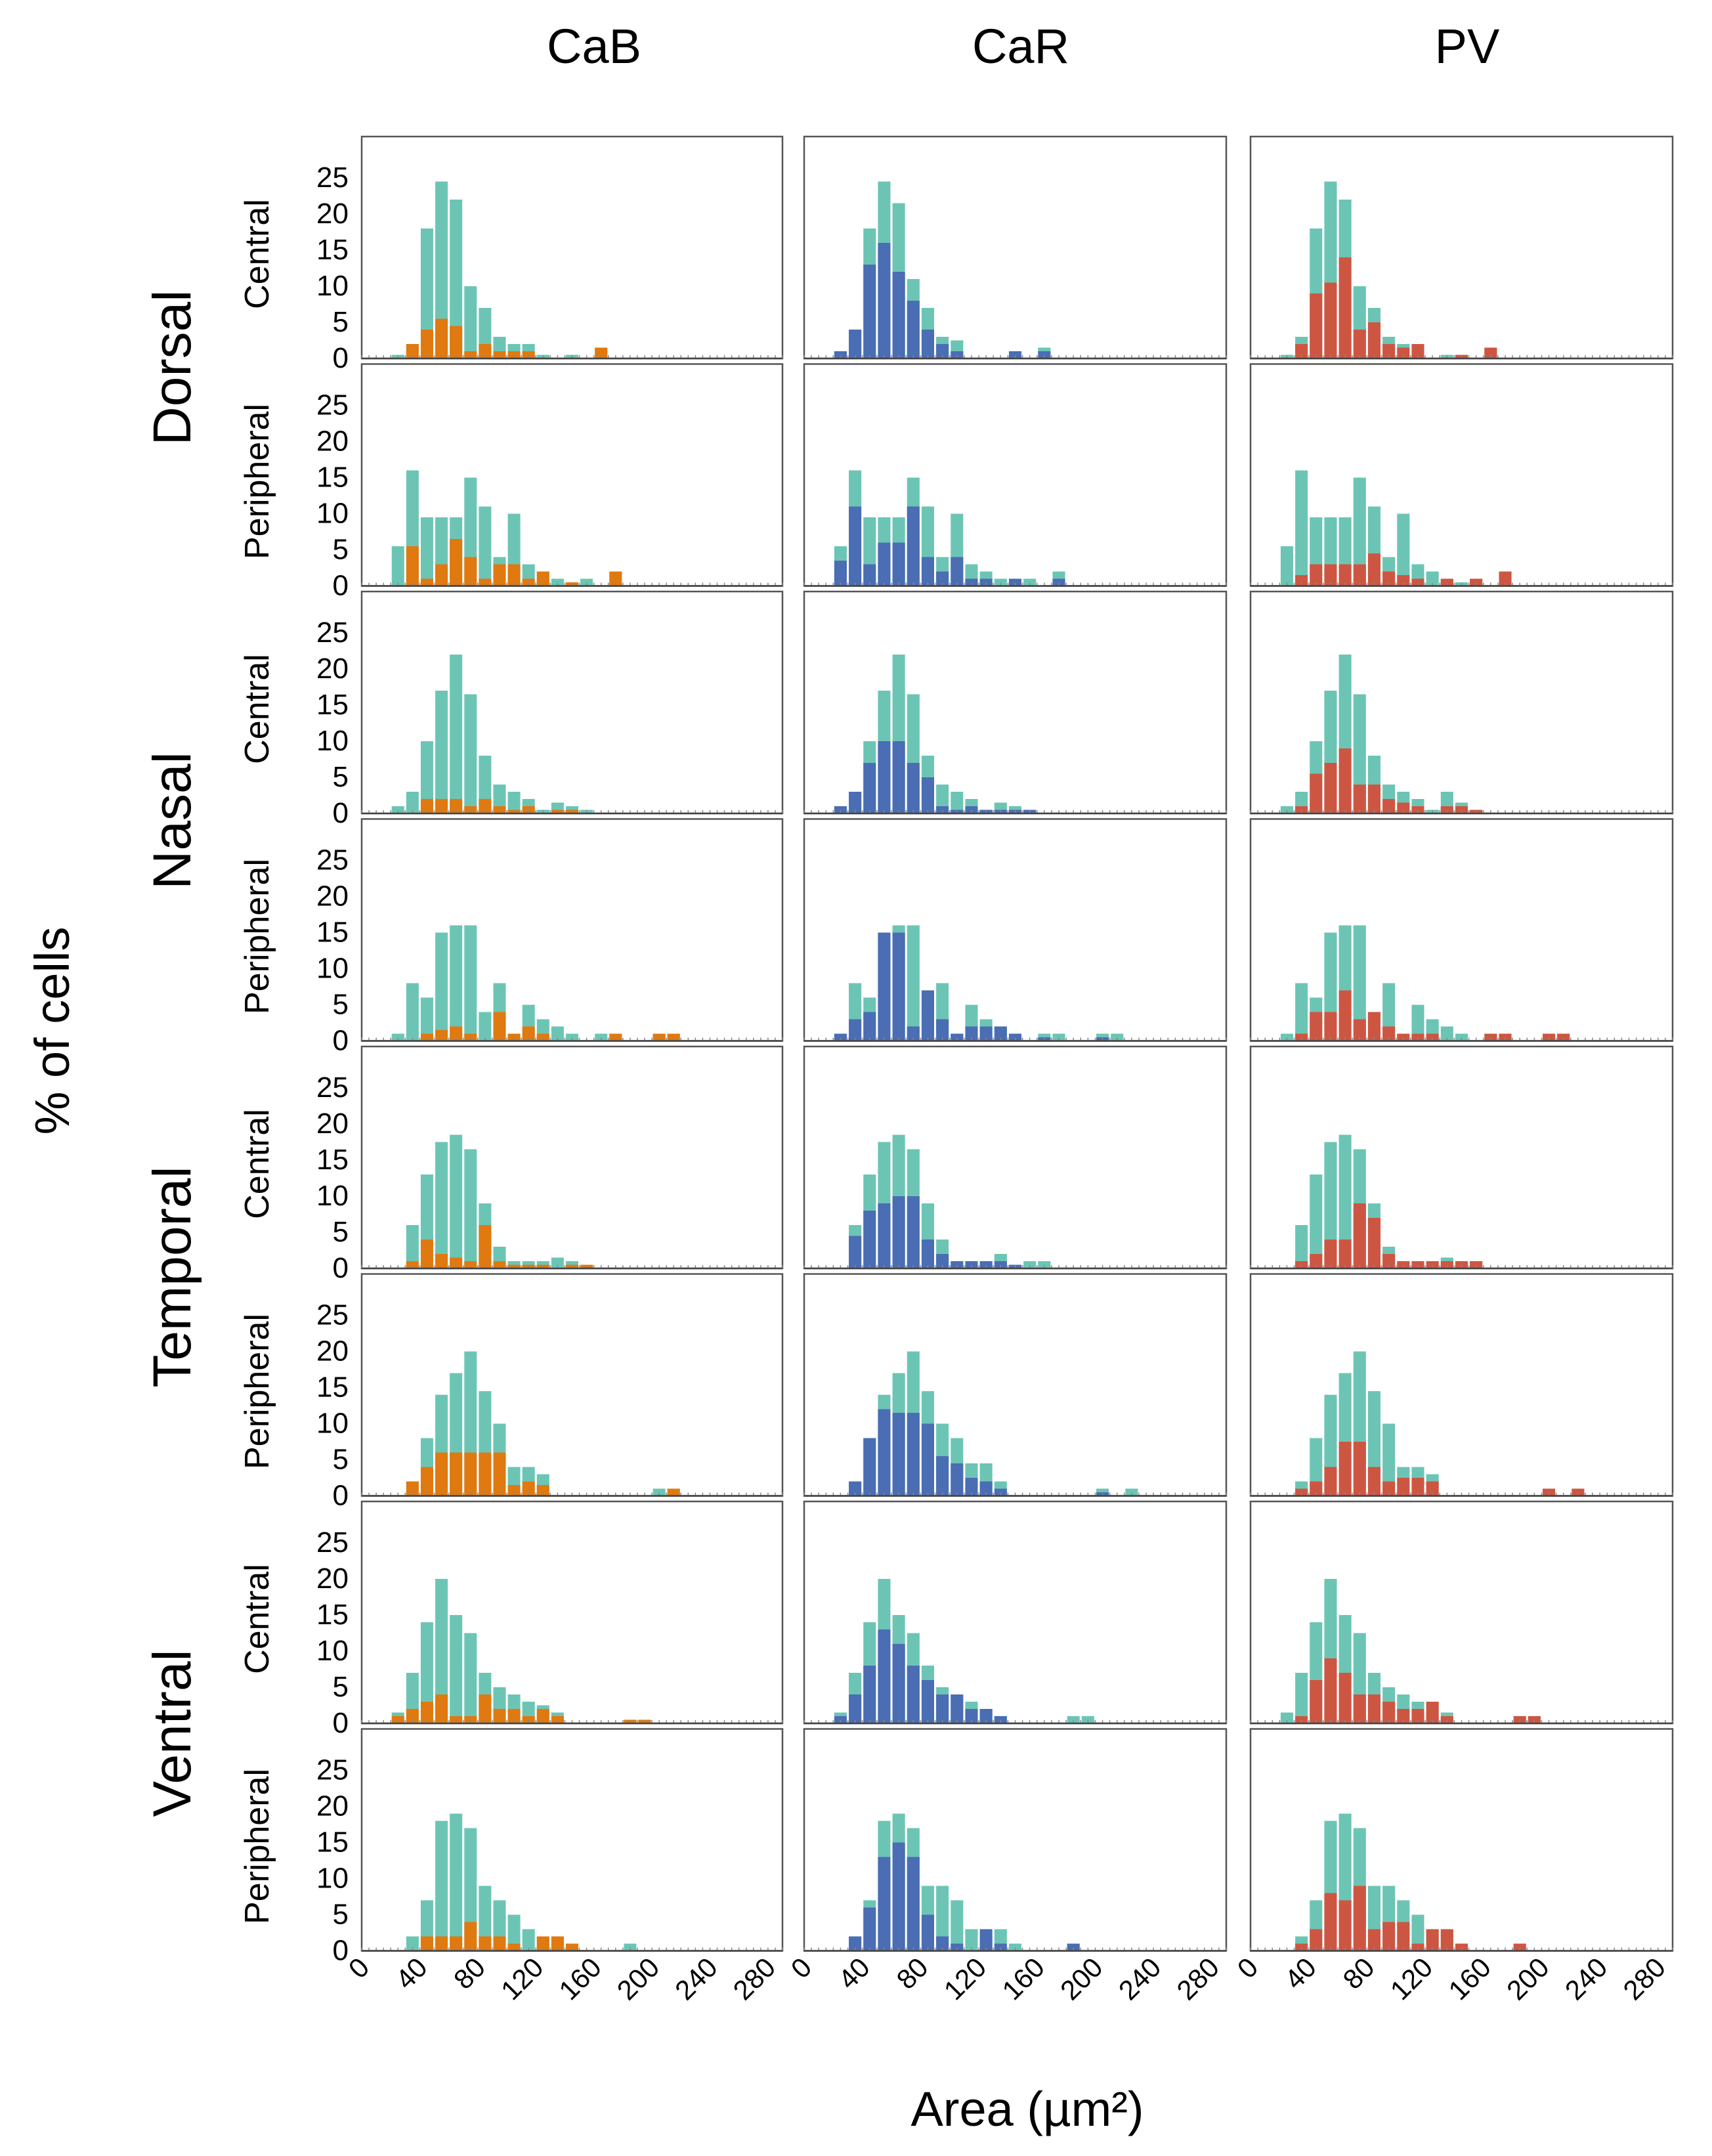  I want to click on panel-temporal-central-cab: 0 5 10 15 20 25 Central, so click(511, 1164).